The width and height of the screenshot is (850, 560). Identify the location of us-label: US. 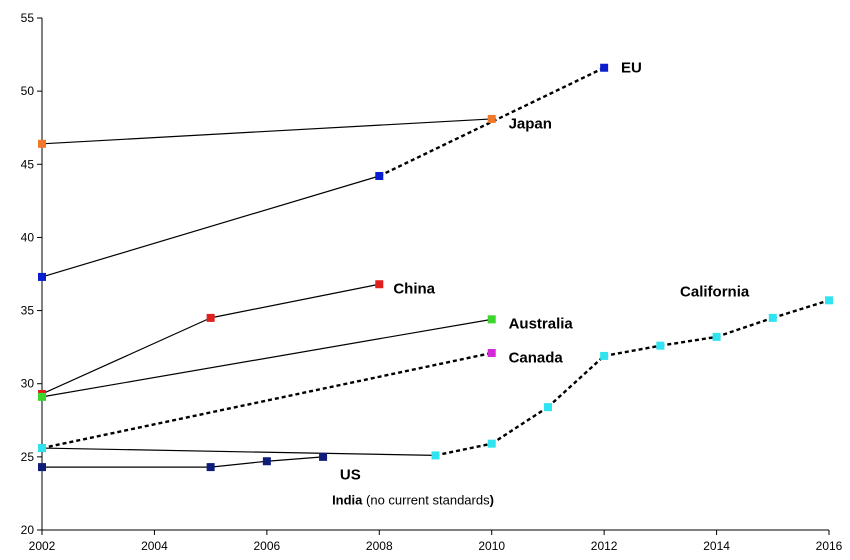
(350, 474).